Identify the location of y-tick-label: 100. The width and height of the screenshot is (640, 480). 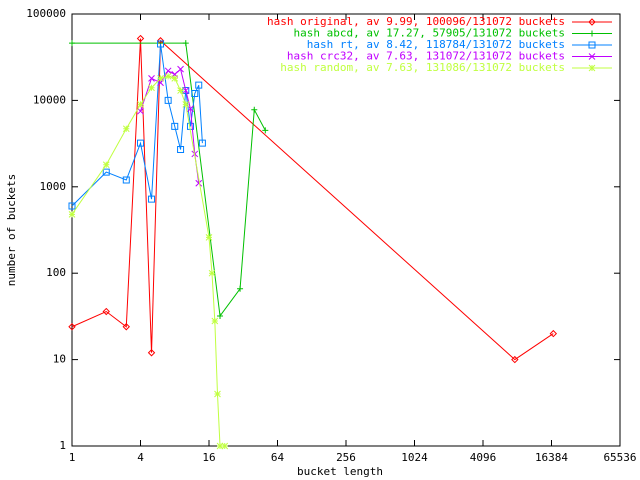
(56, 272).